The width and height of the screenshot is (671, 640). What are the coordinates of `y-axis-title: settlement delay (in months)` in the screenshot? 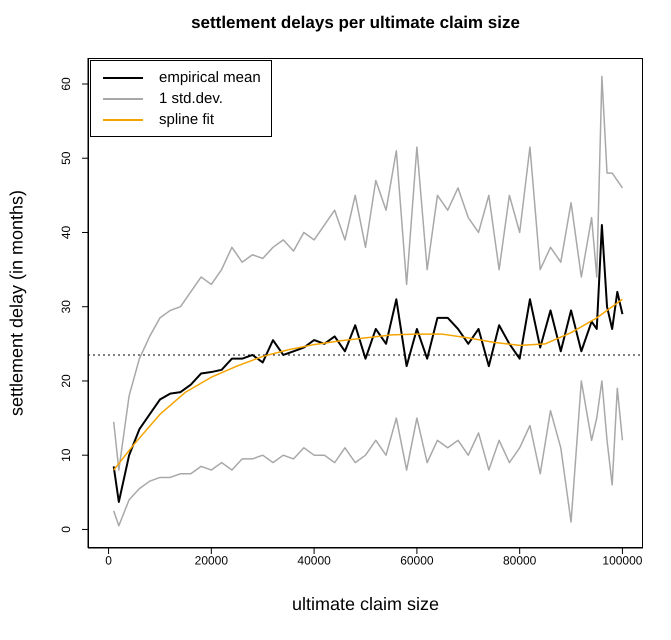 It's located at (16, 303).